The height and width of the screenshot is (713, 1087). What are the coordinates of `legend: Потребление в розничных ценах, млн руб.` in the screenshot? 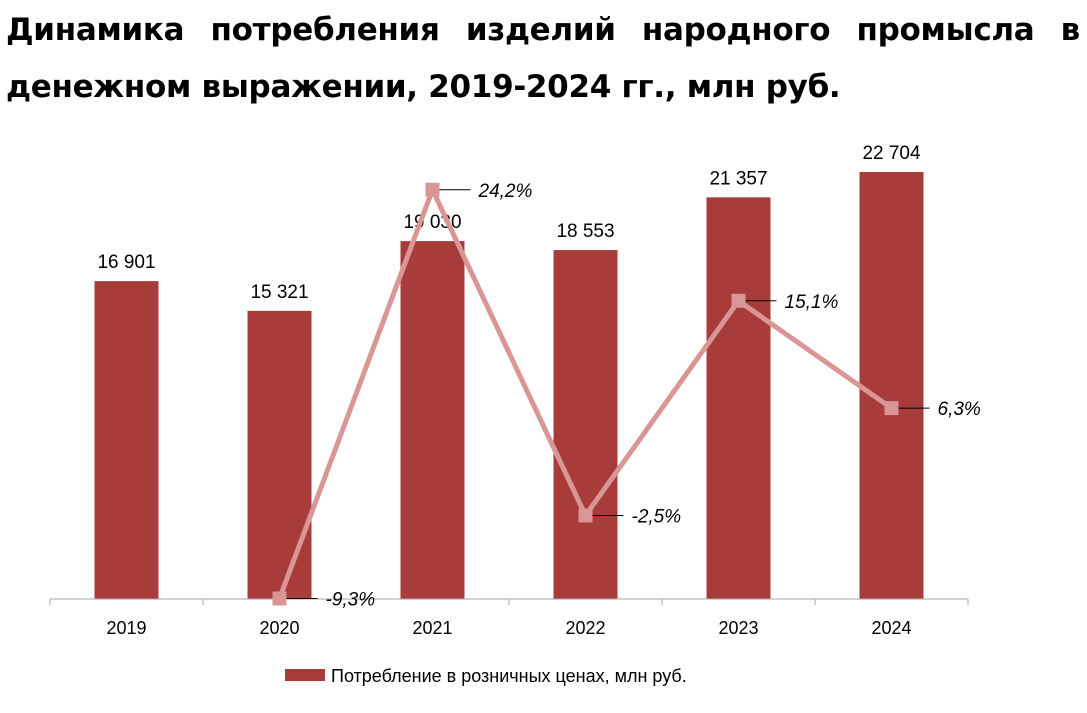 It's located at (486, 676).